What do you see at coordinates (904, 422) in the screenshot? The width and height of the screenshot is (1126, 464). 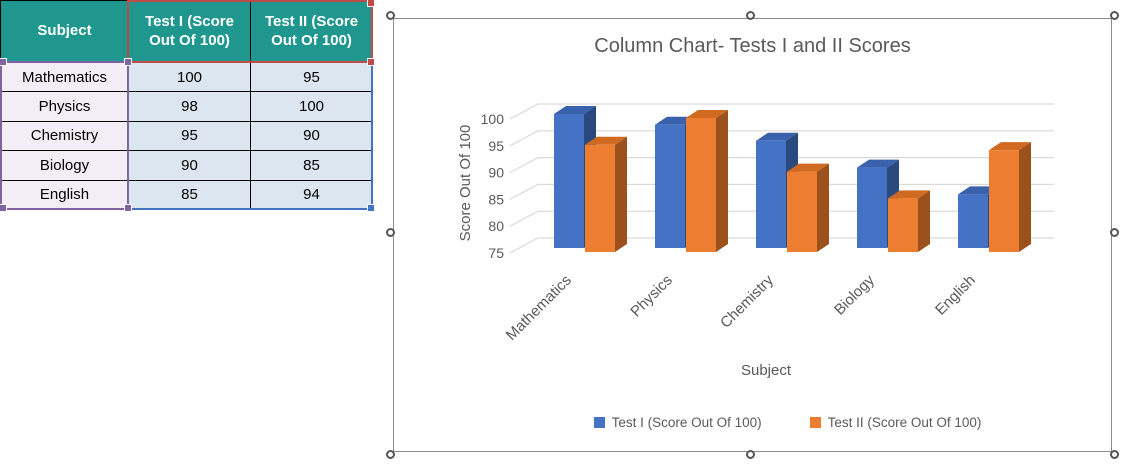 I see `legend-label-test2: Test II (Score Out Of 100)` at bounding box center [904, 422].